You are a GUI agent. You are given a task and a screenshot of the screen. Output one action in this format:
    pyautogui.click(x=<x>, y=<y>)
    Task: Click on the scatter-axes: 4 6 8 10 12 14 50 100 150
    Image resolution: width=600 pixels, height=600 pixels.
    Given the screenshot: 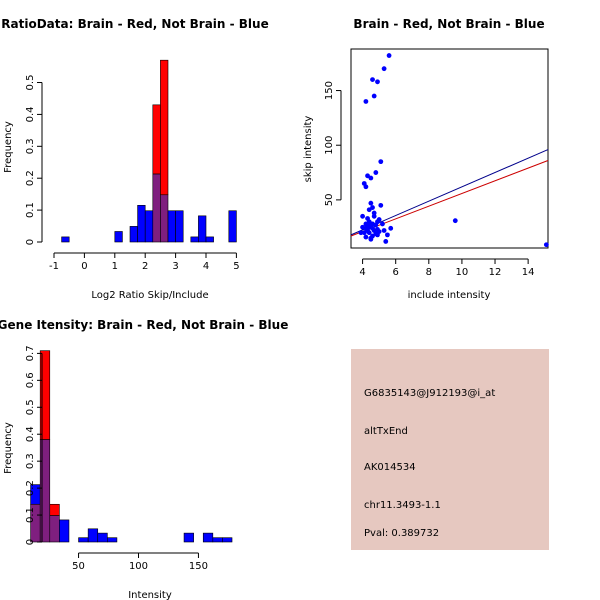 What is the action you would take?
    pyautogui.click(x=429, y=179)
    